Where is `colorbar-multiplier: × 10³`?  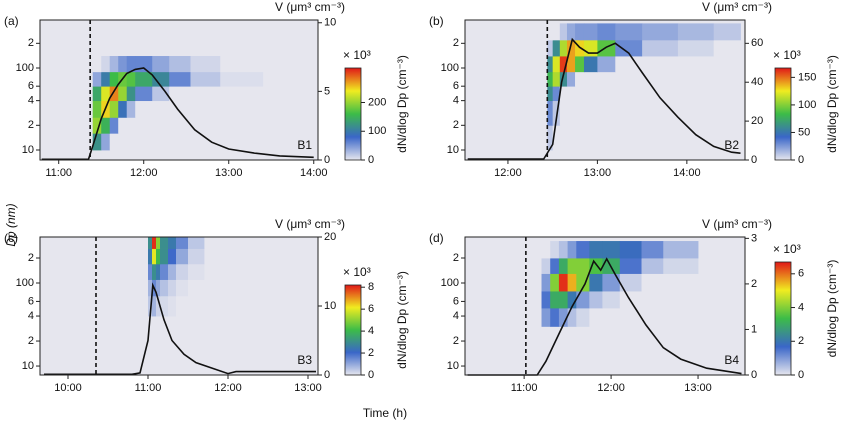 colorbar-multiplier: × 10³ is located at coordinates (787, 55).